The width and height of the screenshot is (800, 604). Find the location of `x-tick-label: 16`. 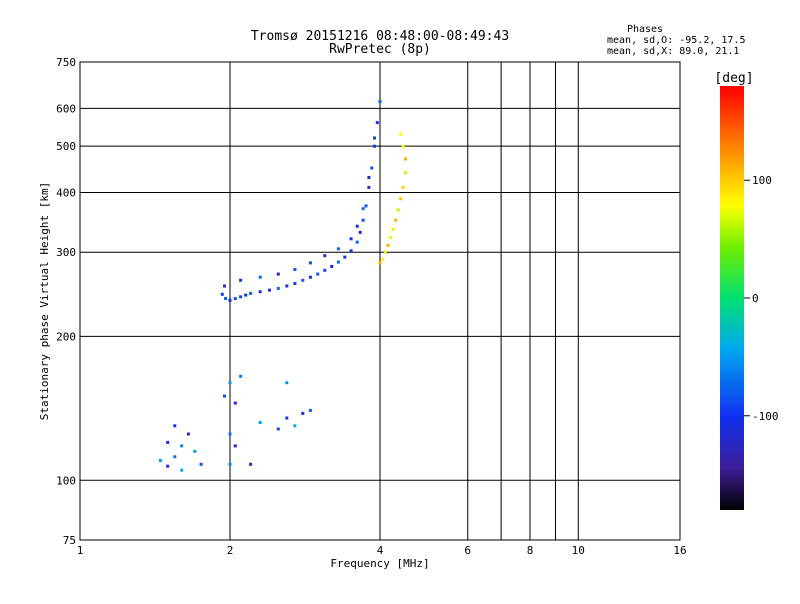

x-tick-label: 16 is located at coordinates (679, 550).